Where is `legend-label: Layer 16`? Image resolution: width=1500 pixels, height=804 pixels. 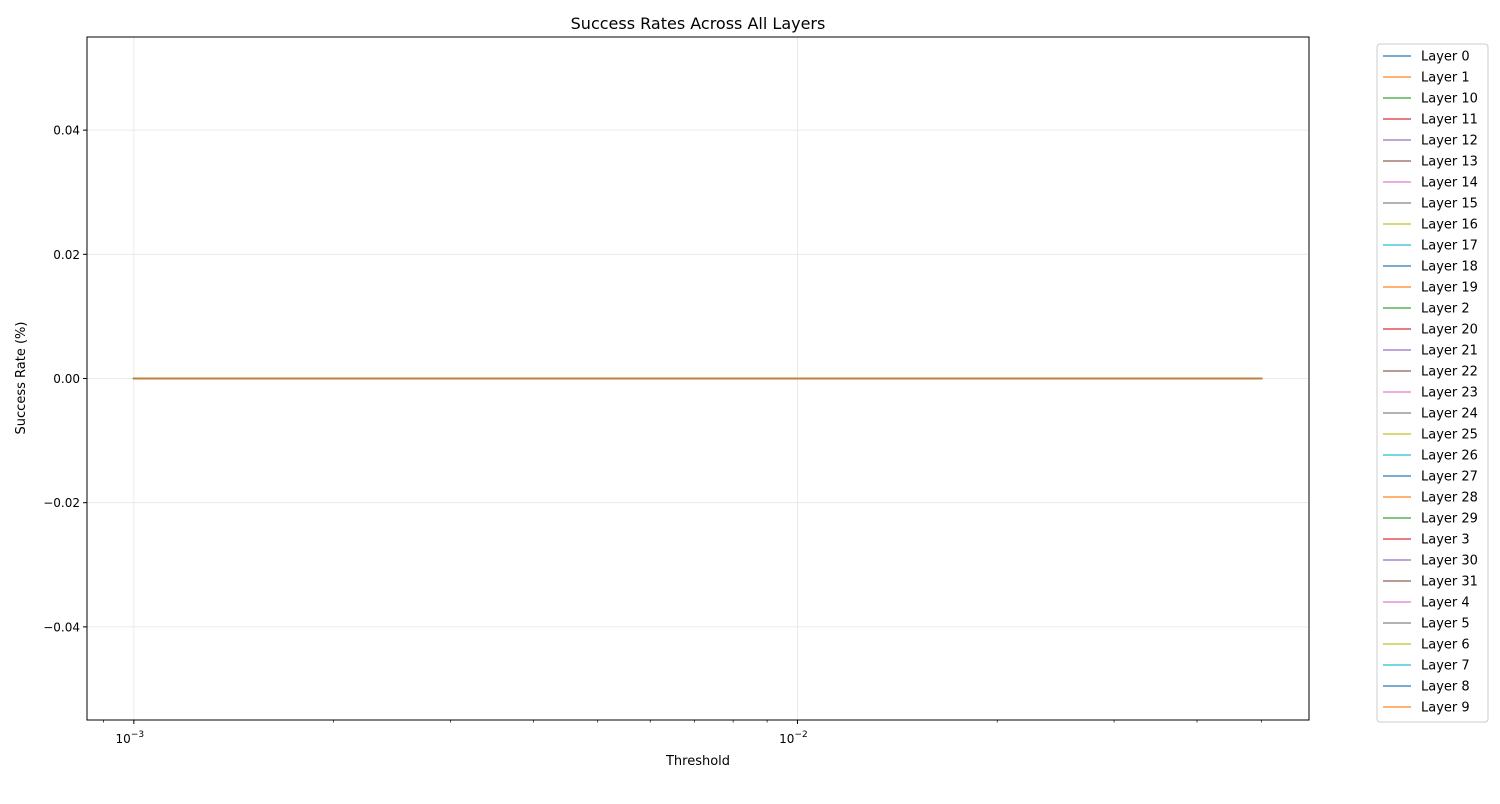
legend-label: Layer 16 is located at coordinates (1449, 225).